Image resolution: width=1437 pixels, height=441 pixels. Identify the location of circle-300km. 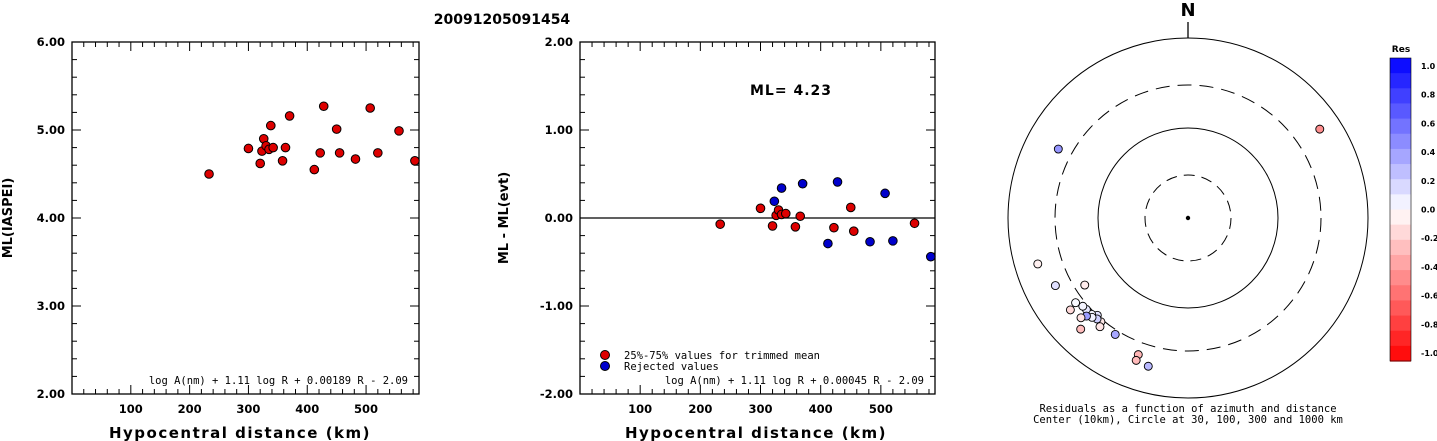
(1188, 218).